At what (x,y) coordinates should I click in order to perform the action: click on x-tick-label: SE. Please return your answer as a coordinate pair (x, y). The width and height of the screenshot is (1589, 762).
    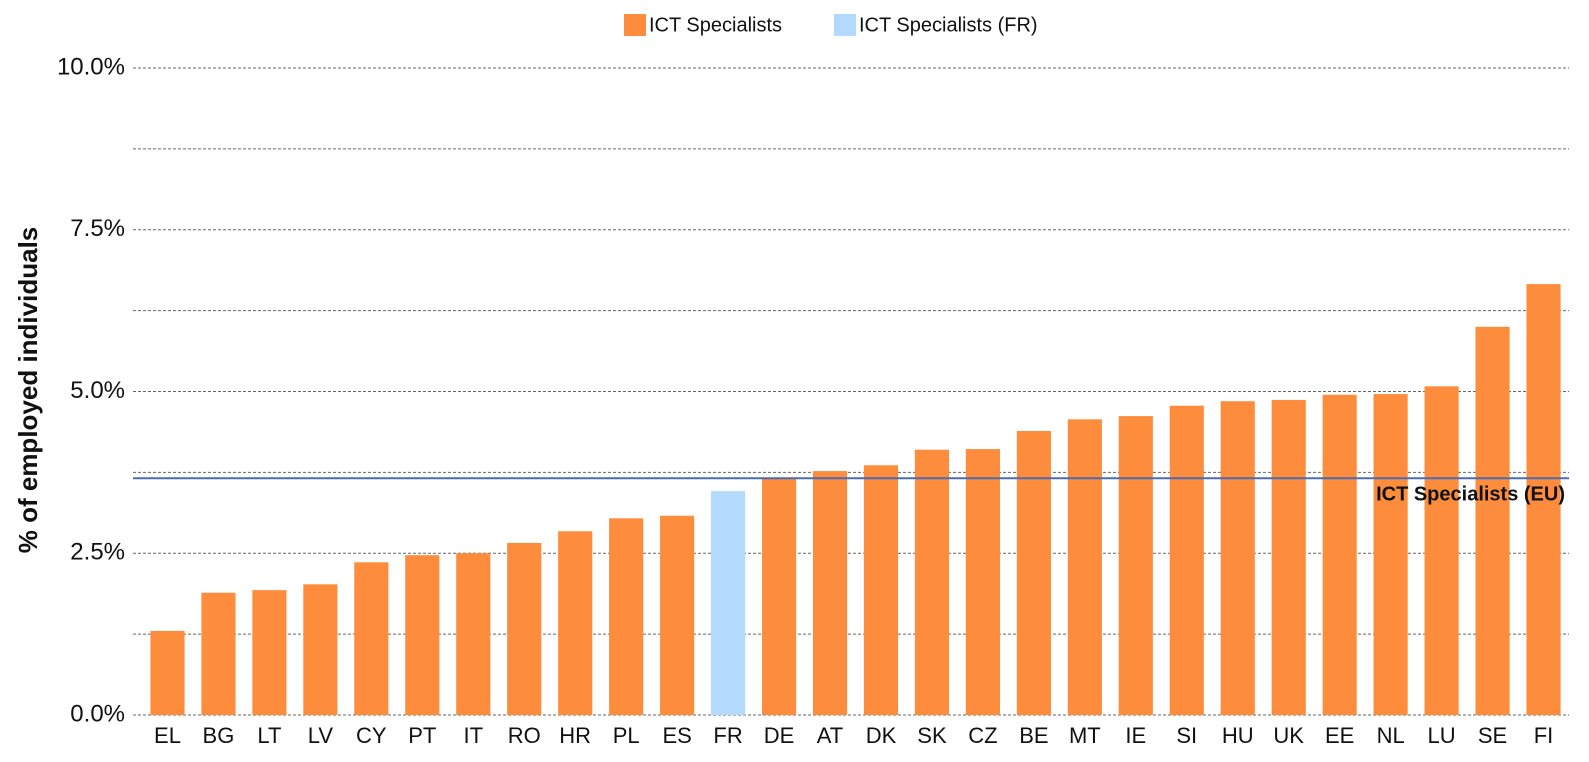
    Looking at the image, I should click on (1492, 735).